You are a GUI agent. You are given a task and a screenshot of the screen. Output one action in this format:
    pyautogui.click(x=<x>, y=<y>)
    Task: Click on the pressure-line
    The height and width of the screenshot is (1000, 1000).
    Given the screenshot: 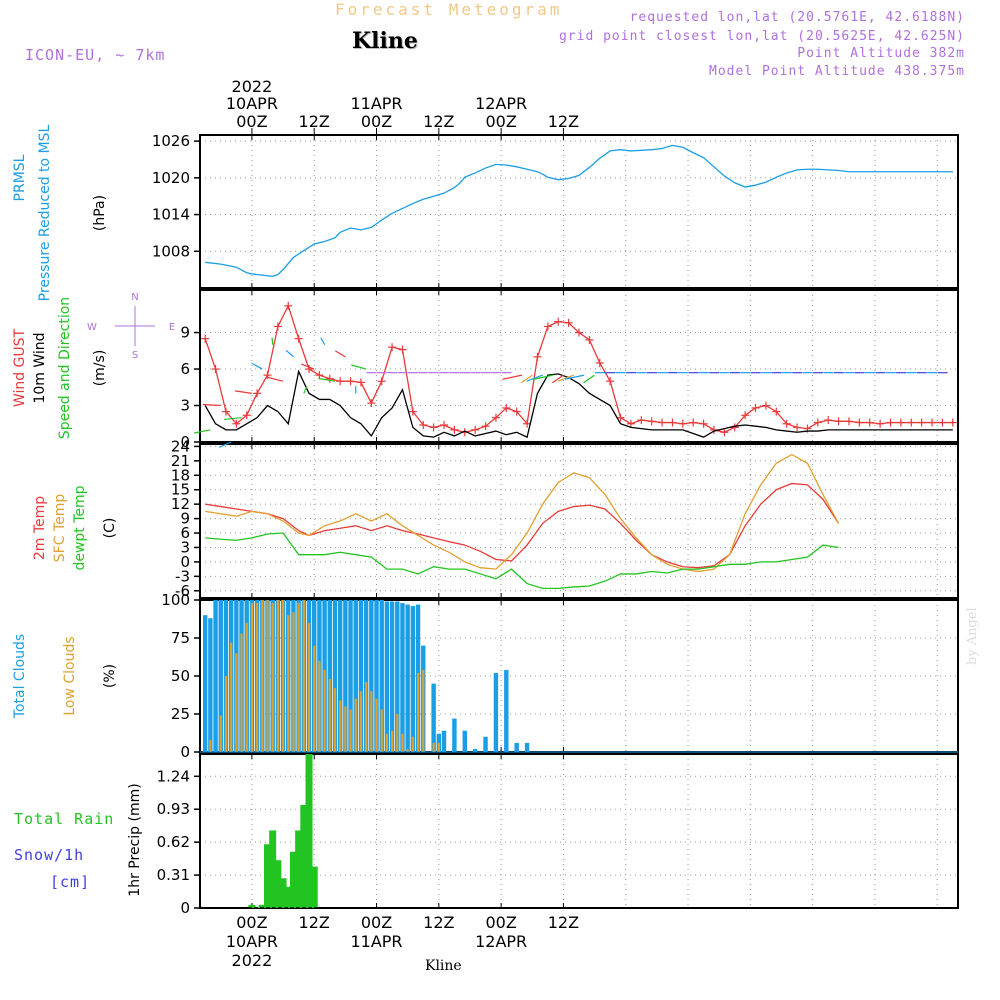 What is the action you would take?
    pyautogui.click(x=579, y=211)
    